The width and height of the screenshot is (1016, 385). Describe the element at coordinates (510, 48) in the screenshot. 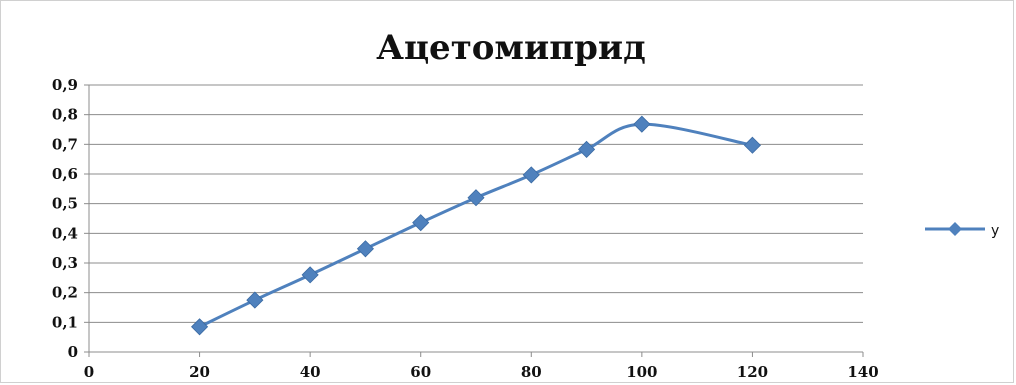

I see `chart-title: Ацетомиприд` at that location.